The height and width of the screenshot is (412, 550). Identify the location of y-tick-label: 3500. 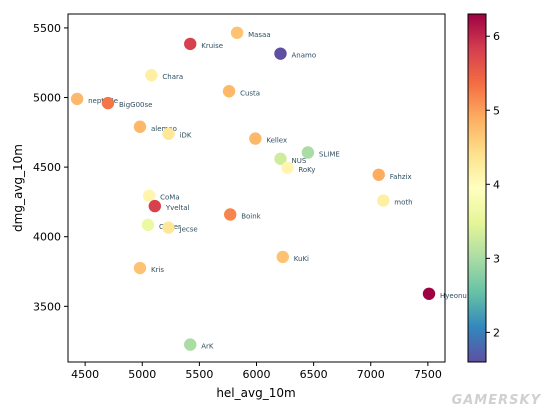
(47, 306).